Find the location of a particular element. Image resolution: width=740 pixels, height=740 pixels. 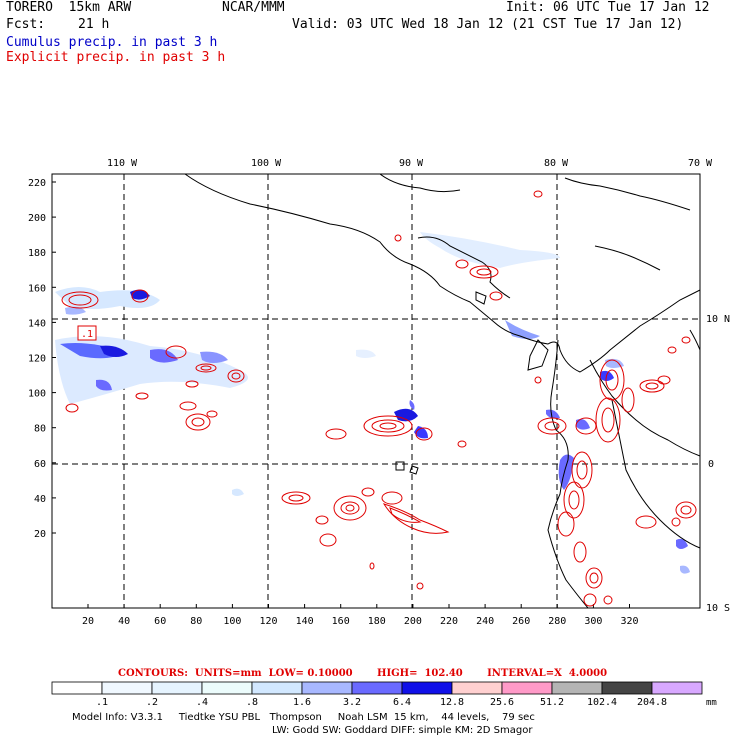

colorbar-label: 1.6 is located at coordinates (302, 702).